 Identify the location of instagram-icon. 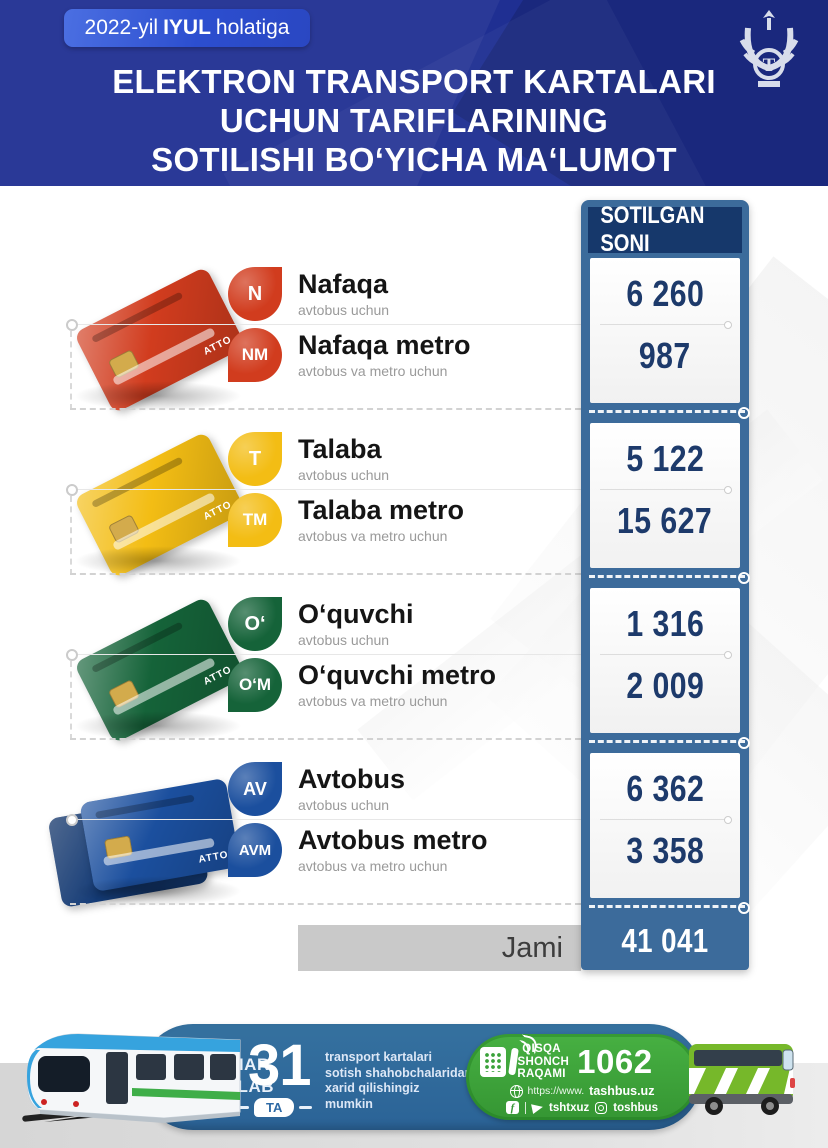
(601, 1107).